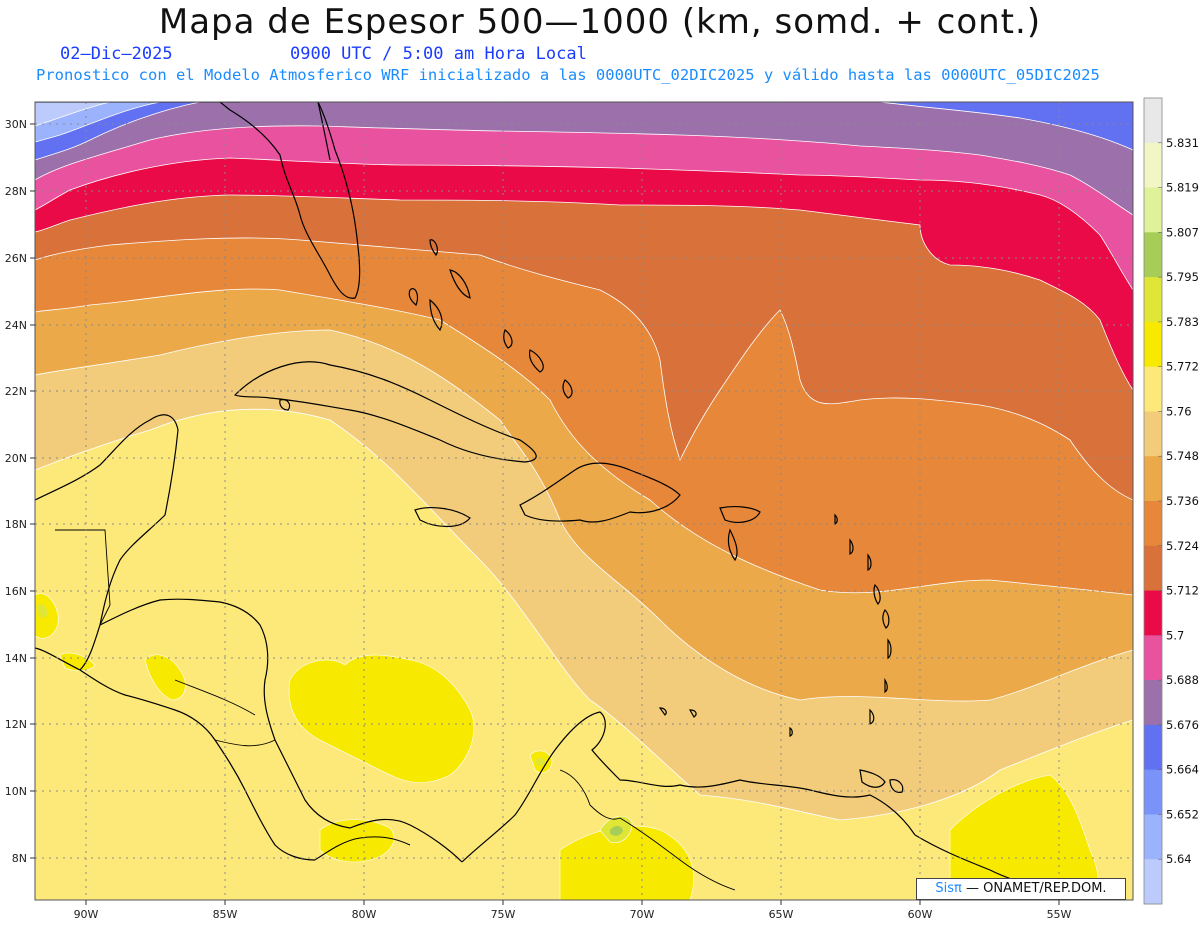 The image size is (1200, 927). What do you see at coordinates (781, 914) in the screenshot?
I see `lon-label: 65W` at bounding box center [781, 914].